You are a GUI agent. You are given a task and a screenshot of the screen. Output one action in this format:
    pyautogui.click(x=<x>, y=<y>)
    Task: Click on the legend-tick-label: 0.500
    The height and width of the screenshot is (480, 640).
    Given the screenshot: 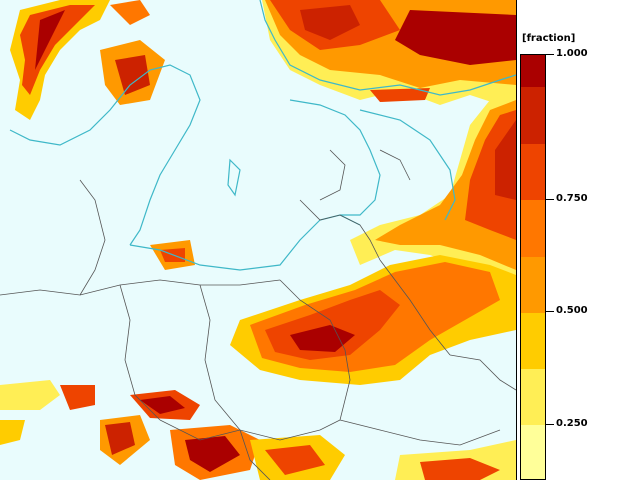 What is the action you would take?
    pyautogui.click(x=572, y=311)
    